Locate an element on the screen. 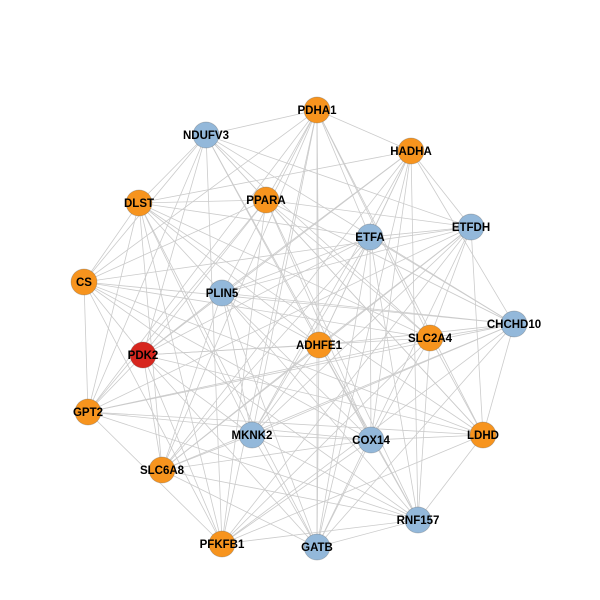  edge-PDHA1-SLC2A4 is located at coordinates (373, 224).